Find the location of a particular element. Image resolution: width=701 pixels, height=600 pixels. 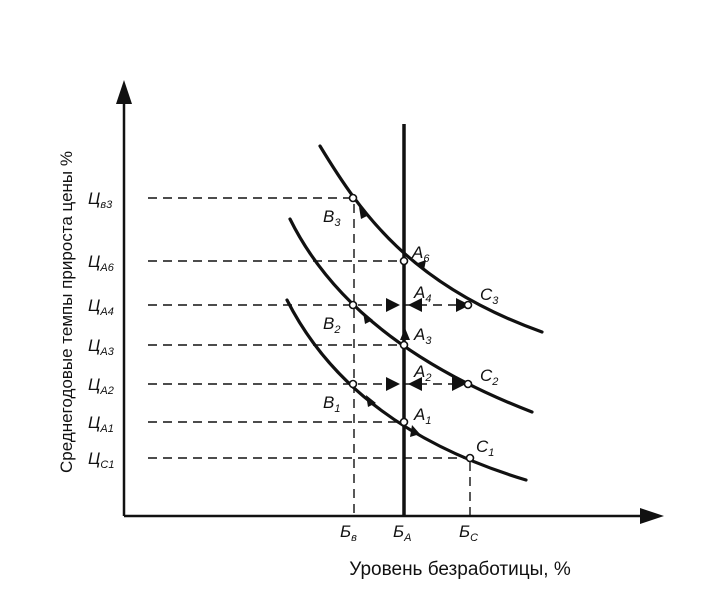

ytick-tsa1: ЦA1 is located at coordinates (101, 424).